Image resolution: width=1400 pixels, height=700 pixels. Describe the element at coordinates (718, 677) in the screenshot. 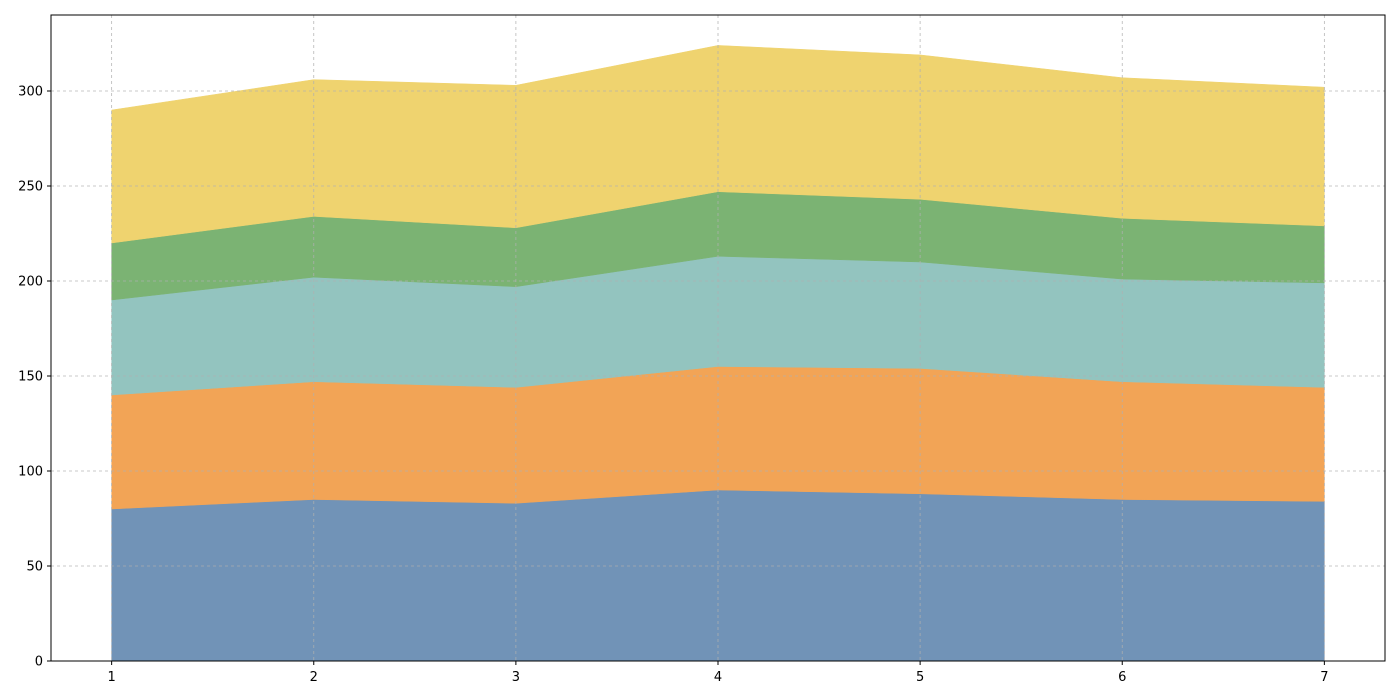

I see `x-tick-label: 4` at that location.